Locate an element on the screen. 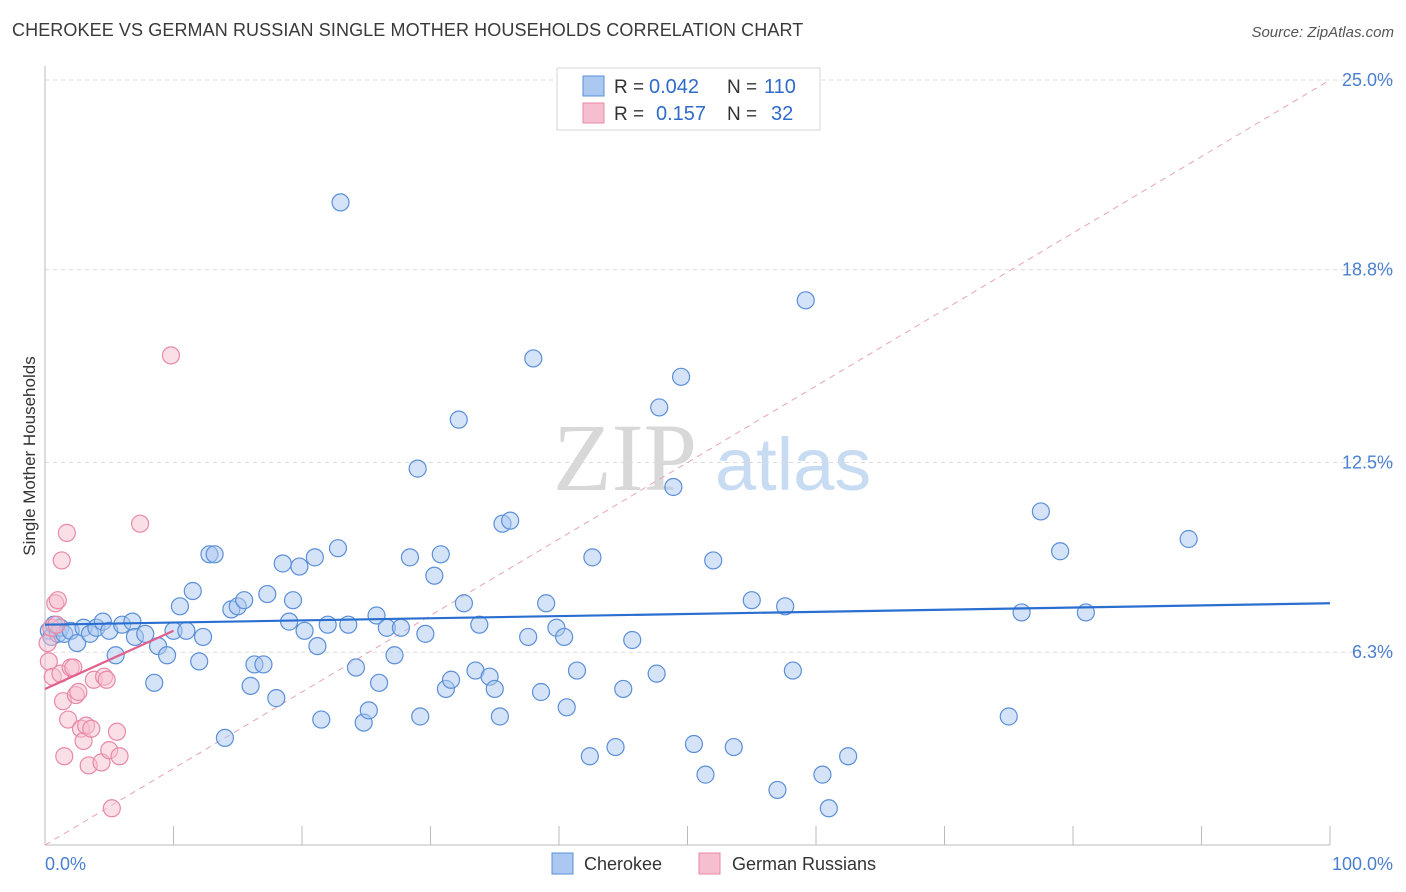 This screenshot has width=1406, height=892. y-tick-label: 12.5% is located at coordinates (1367, 463).